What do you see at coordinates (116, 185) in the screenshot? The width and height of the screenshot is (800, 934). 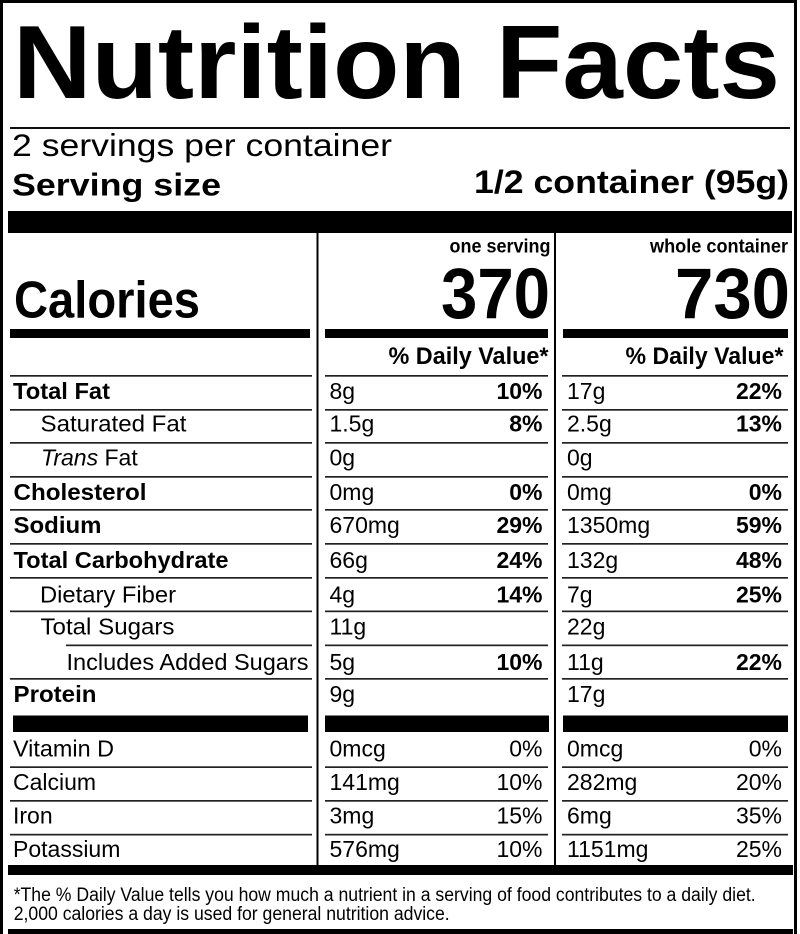 I see `svg-text: Serving size` at bounding box center [116, 185].